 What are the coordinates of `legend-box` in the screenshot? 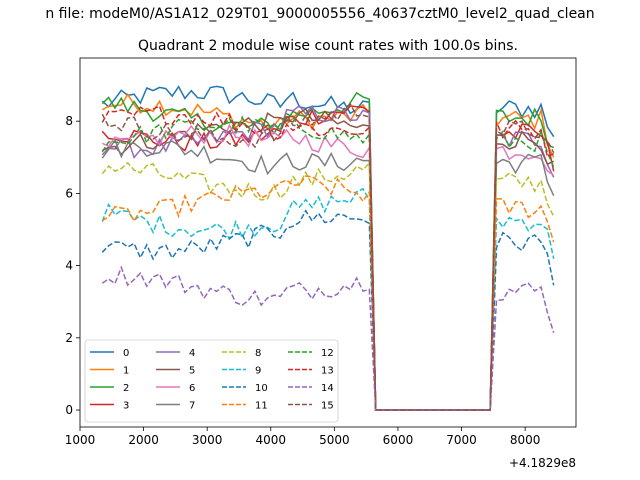 It's located at (211, 381).